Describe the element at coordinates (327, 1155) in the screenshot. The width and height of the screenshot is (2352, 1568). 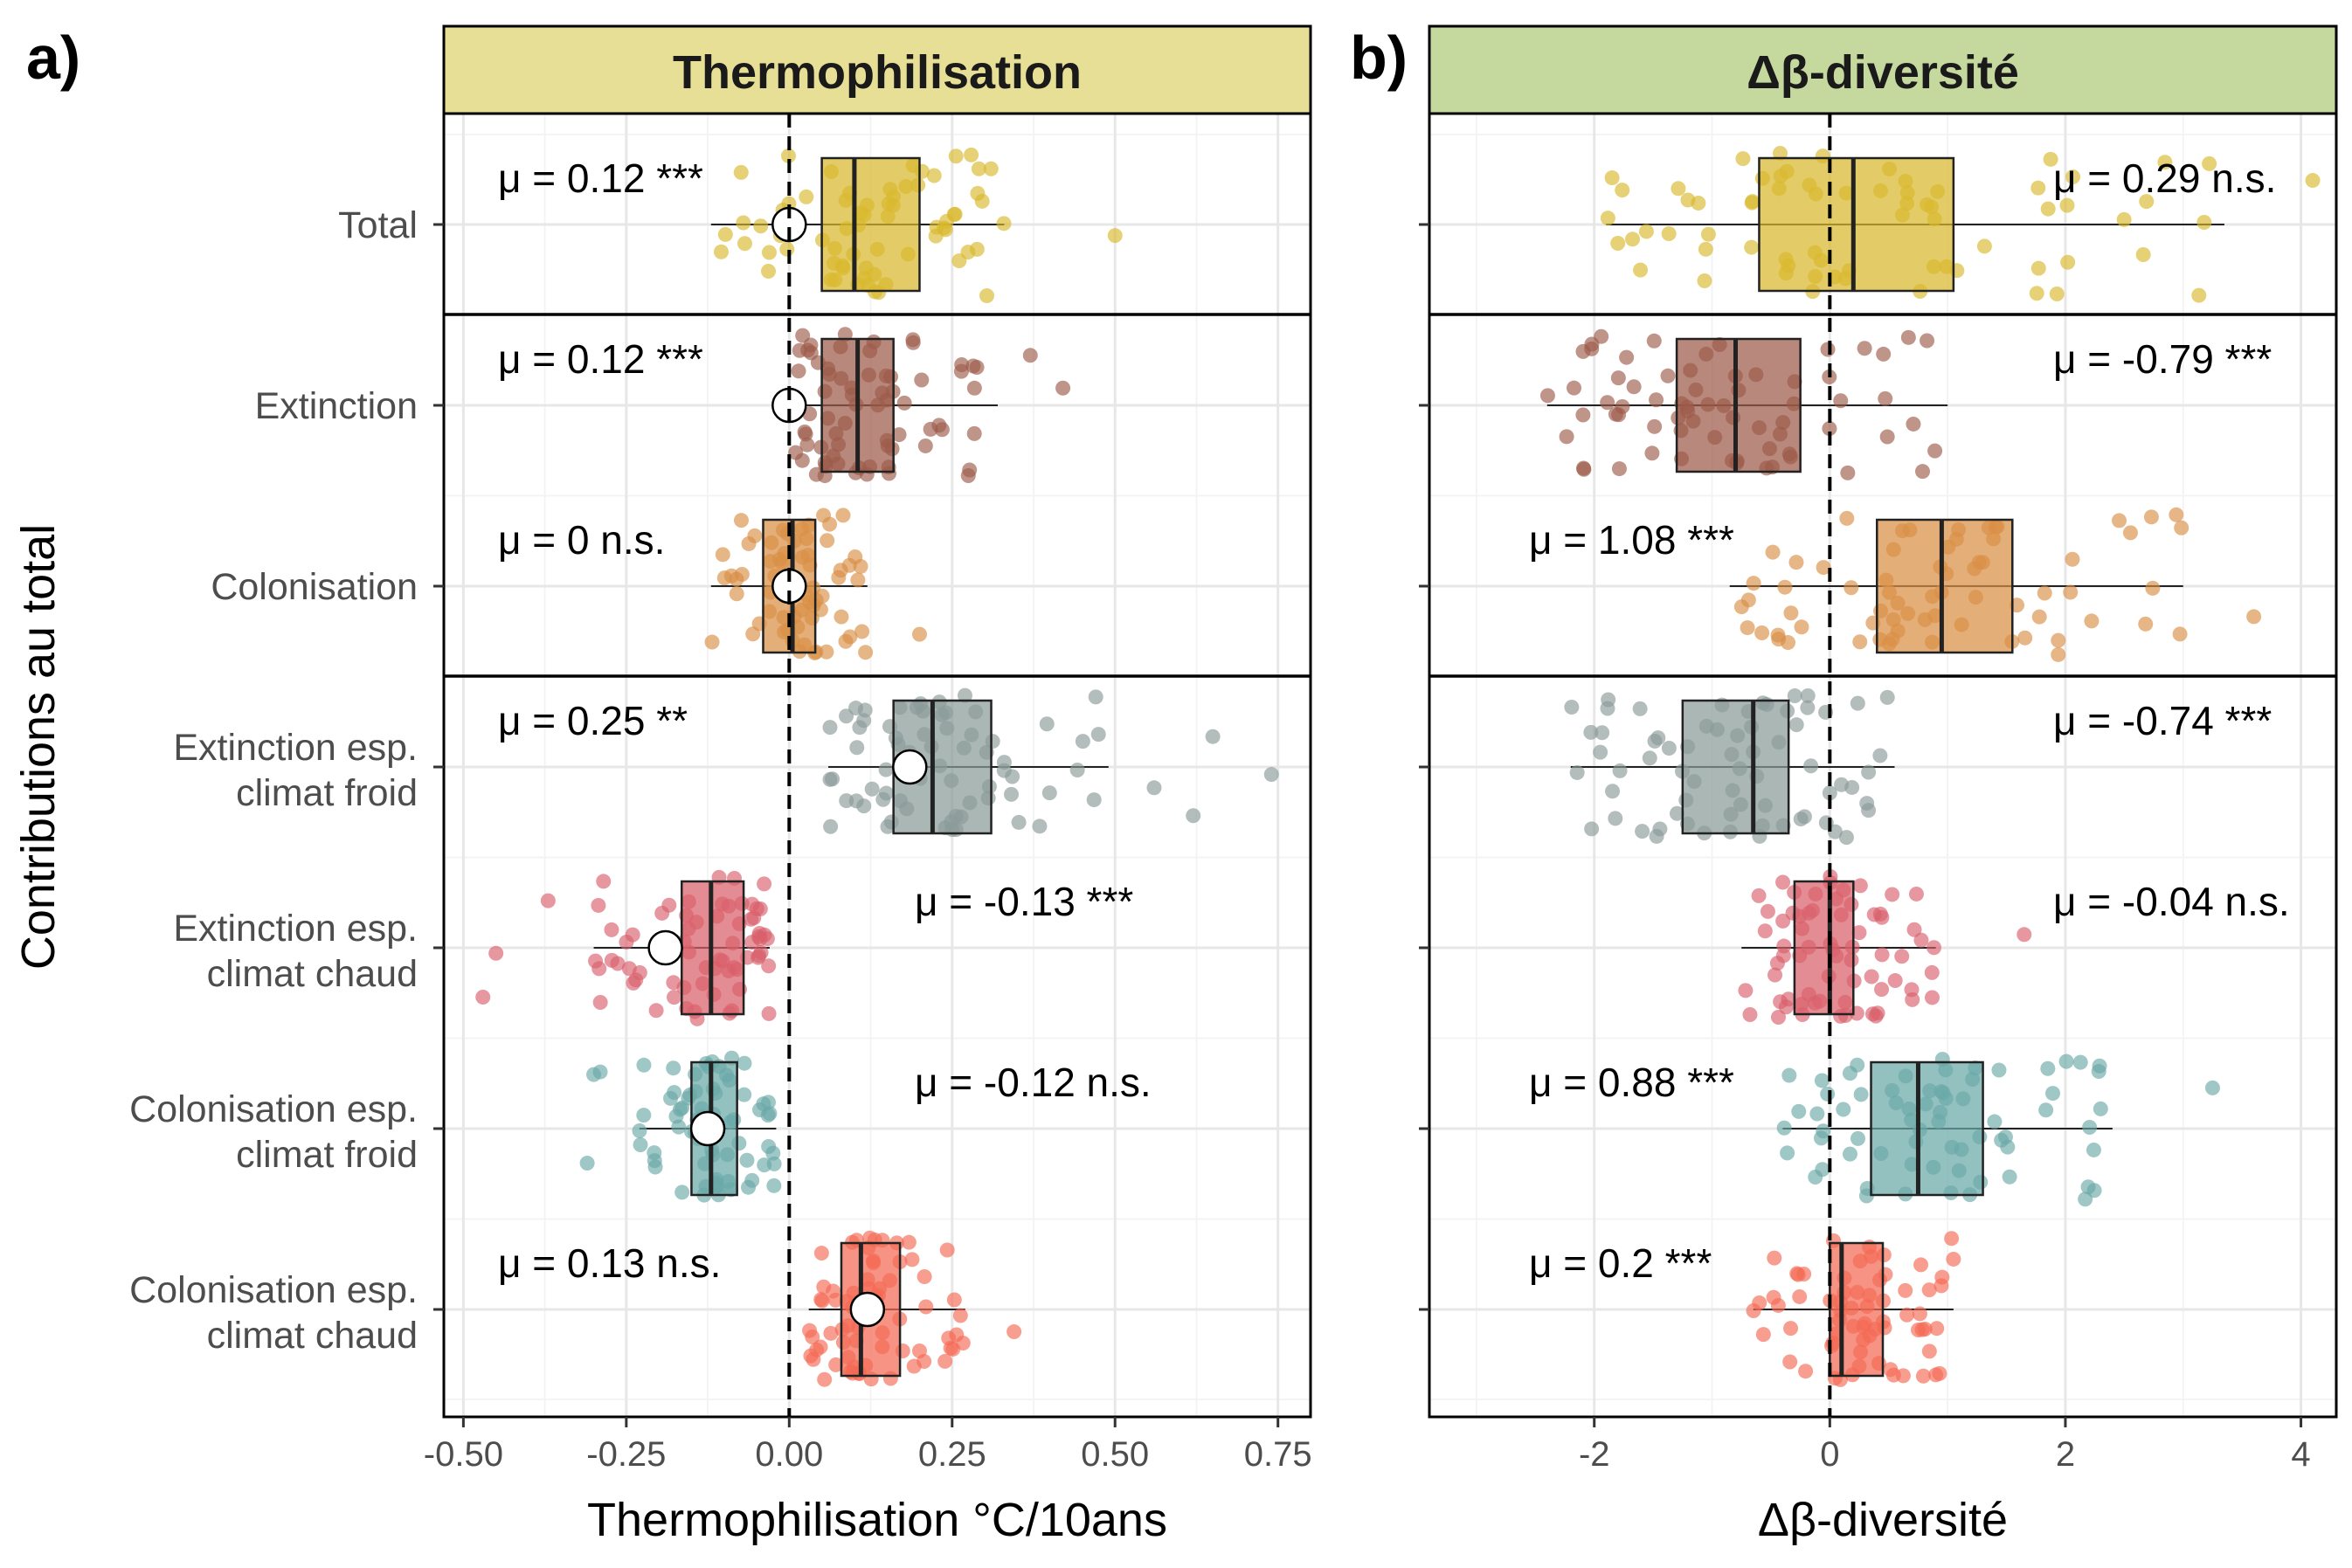
I see `y-category-label-line: climat froid` at that location.